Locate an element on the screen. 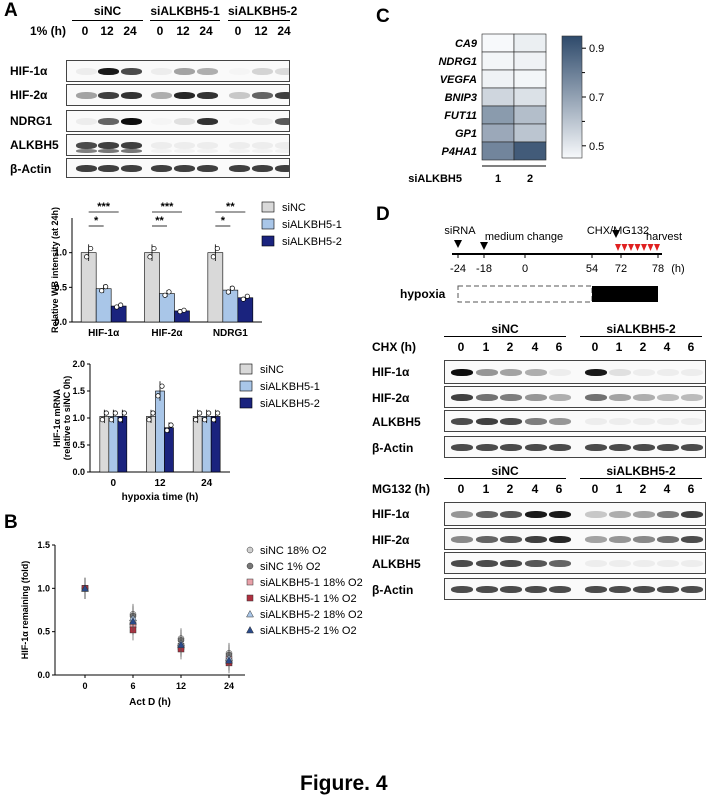  x-tick-label: 6 is located at coordinates (132, 686).